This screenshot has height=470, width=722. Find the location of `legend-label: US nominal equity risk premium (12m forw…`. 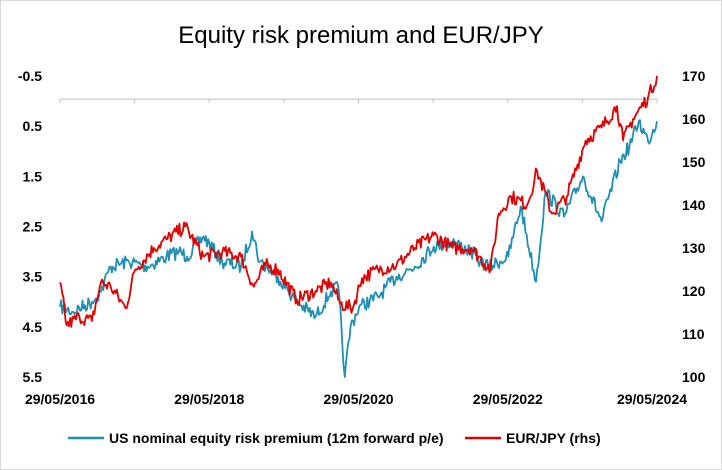

legend-label: US nominal equity risk premium (12m forw… is located at coordinates (276, 438).